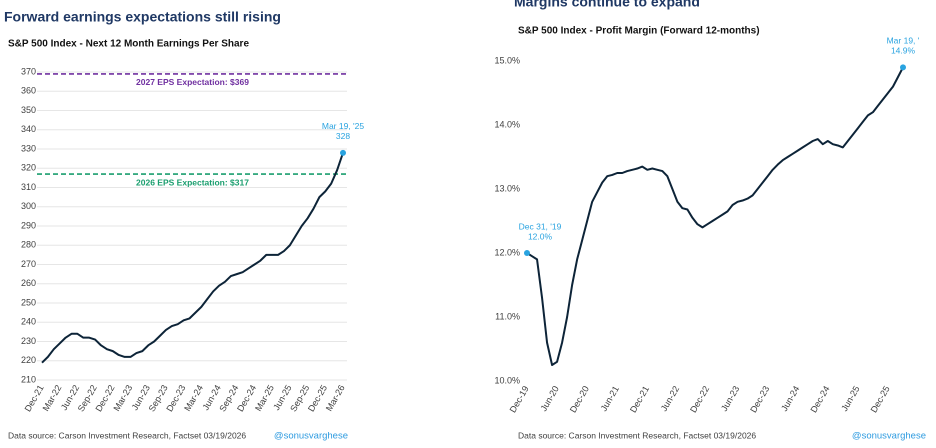 Image resolution: width=936 pixels, height=448 pixels. Describe the element at coordinates (28, 322) in the screenshot. I see `y-tick-label: 240` at that location.